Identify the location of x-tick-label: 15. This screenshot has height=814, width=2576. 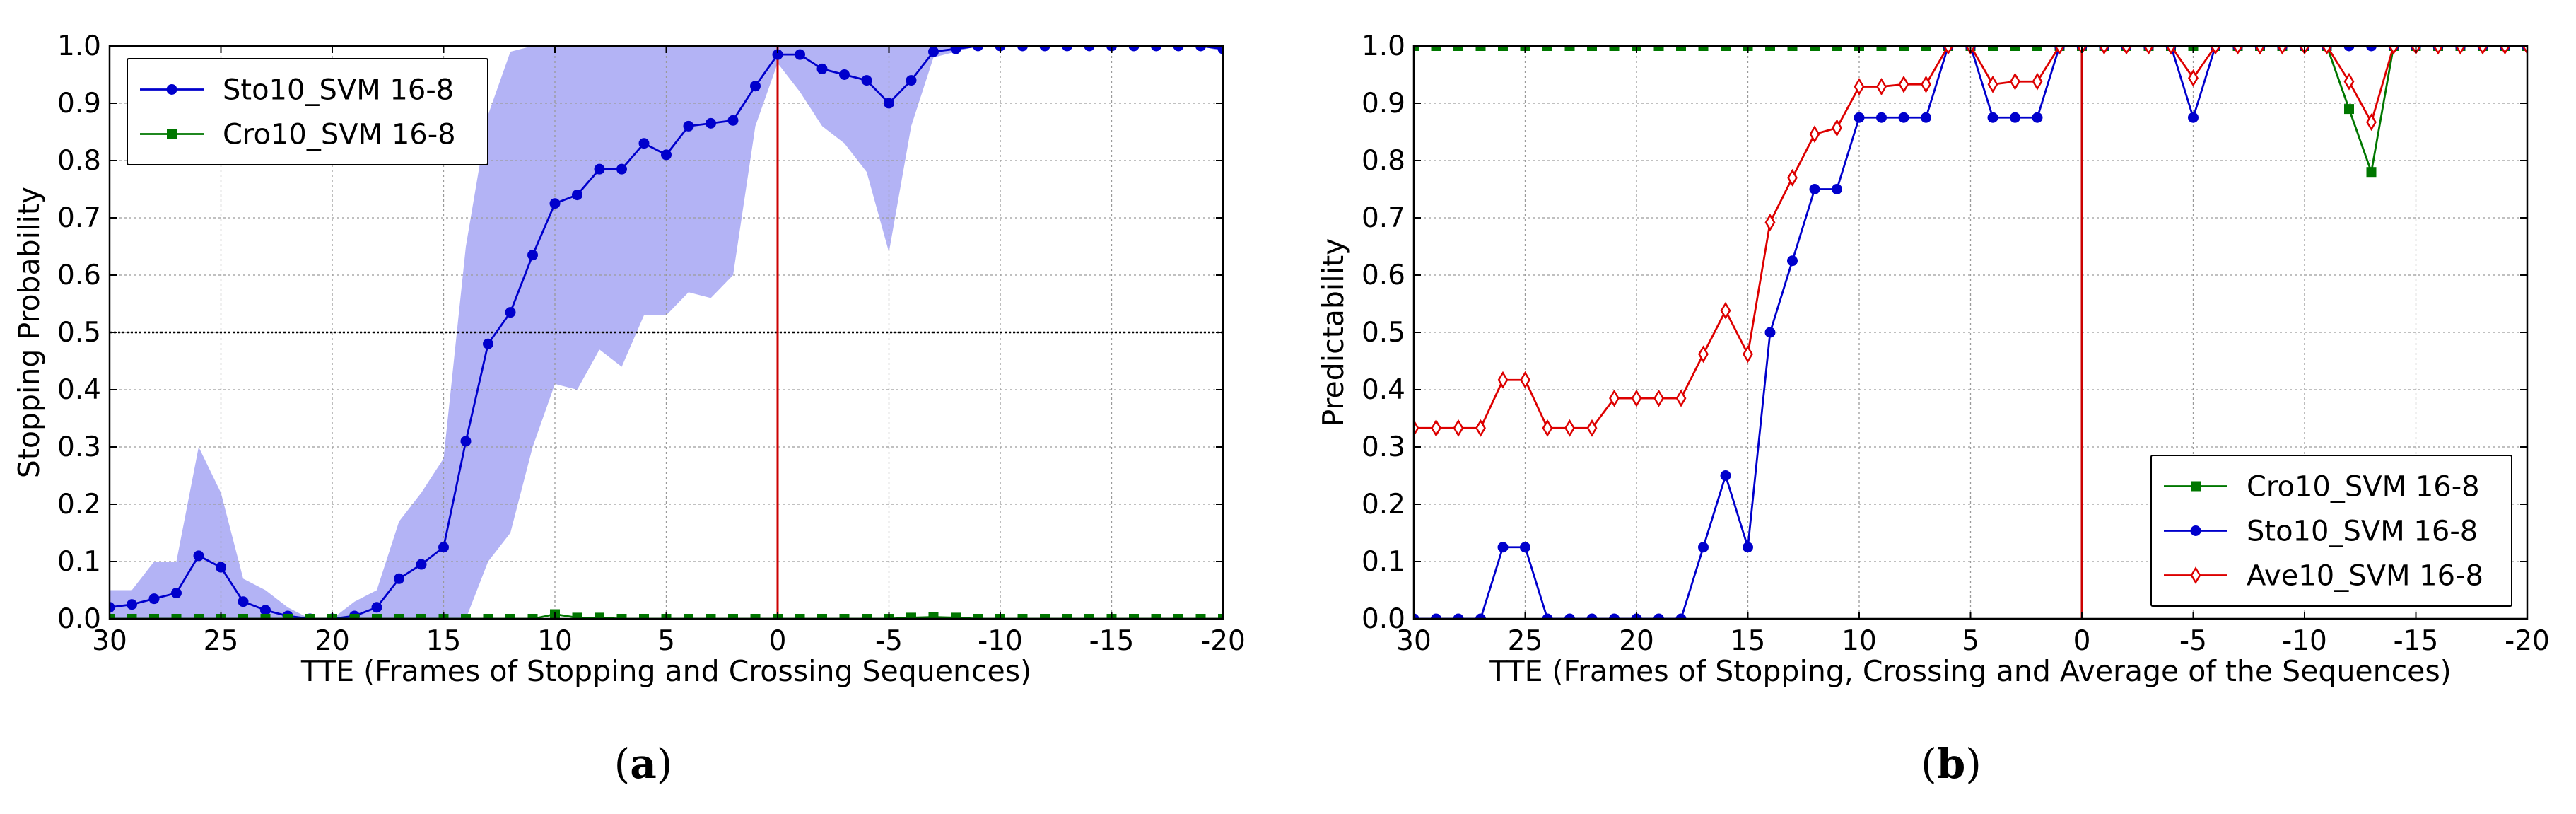
(1749, 641).